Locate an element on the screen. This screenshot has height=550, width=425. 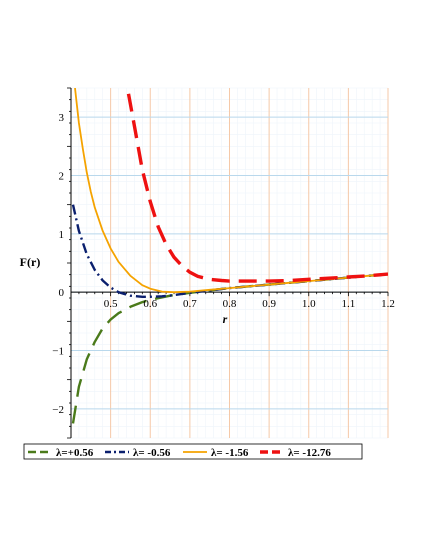
legend-label-3: λ= -1.56 is located at coordinates (230, 453).